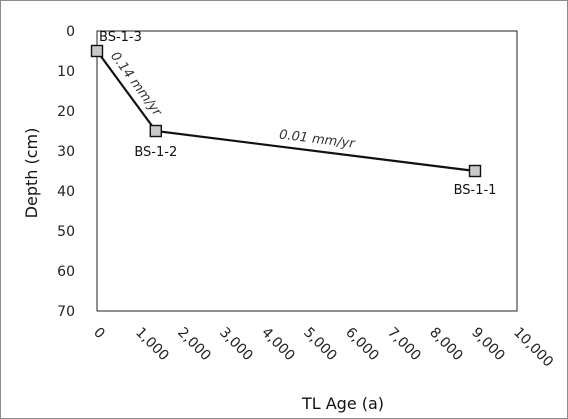  I want to click on x-tick-label: 3,000, so click(236, 345).